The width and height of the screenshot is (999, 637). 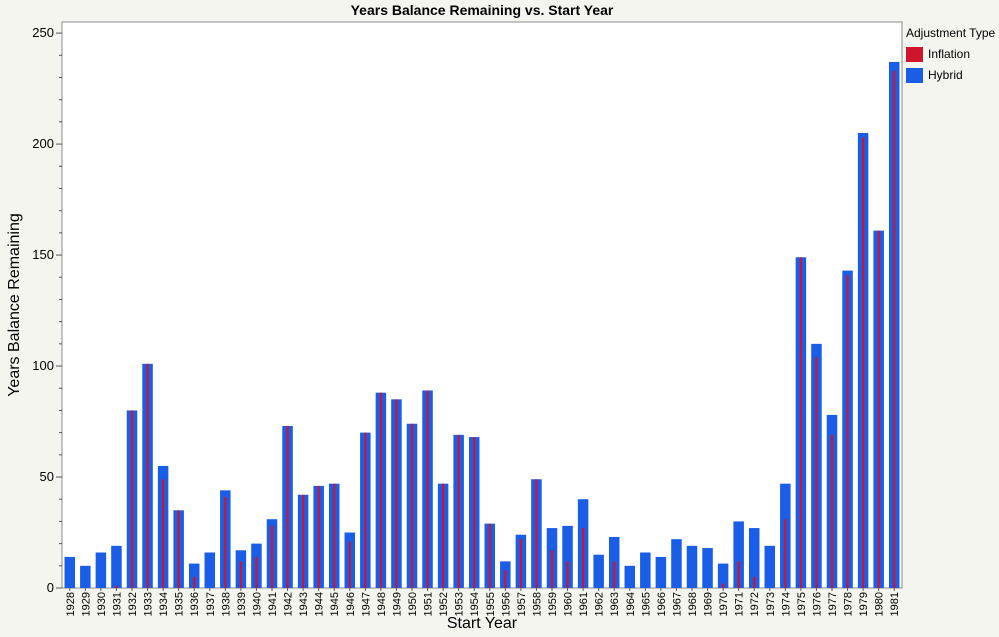 What do you see at coordinates (242, 604) in the screenshot?
I see `x-tick-label: 1939` at bounding box center [242, 604].